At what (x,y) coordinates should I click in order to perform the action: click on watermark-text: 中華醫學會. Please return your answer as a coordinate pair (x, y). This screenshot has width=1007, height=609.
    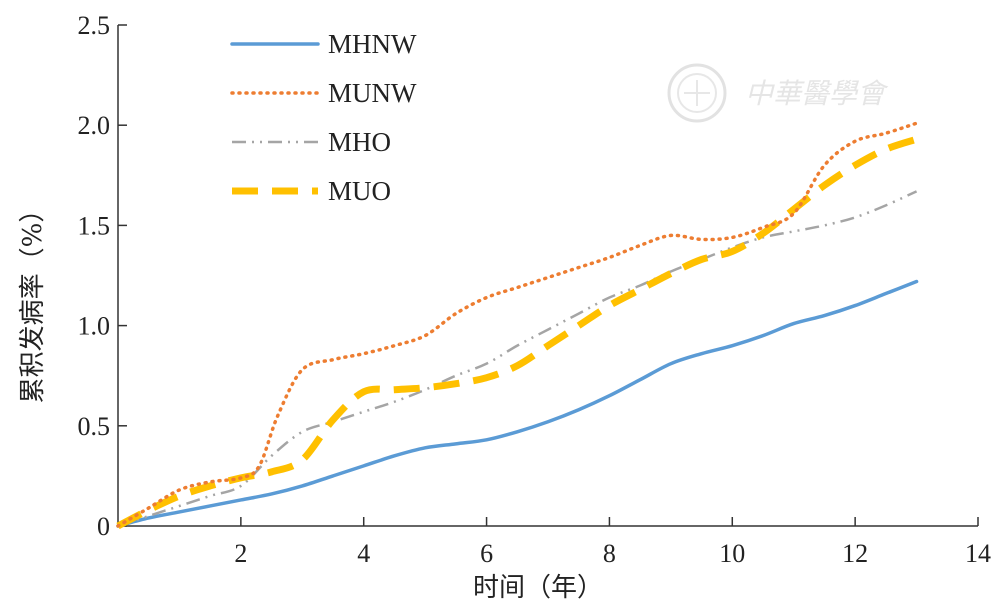
    Looking at the image, I should click on (817, 93).